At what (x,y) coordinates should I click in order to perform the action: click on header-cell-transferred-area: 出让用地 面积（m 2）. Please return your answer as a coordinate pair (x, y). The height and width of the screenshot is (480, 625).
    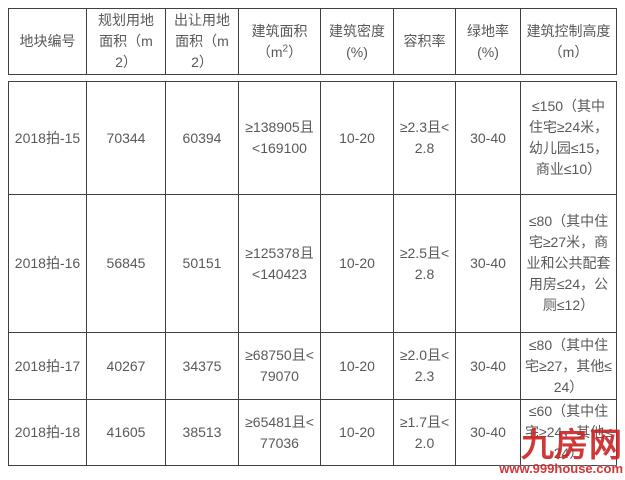
    Looking at the image, I should click on (202, 41).